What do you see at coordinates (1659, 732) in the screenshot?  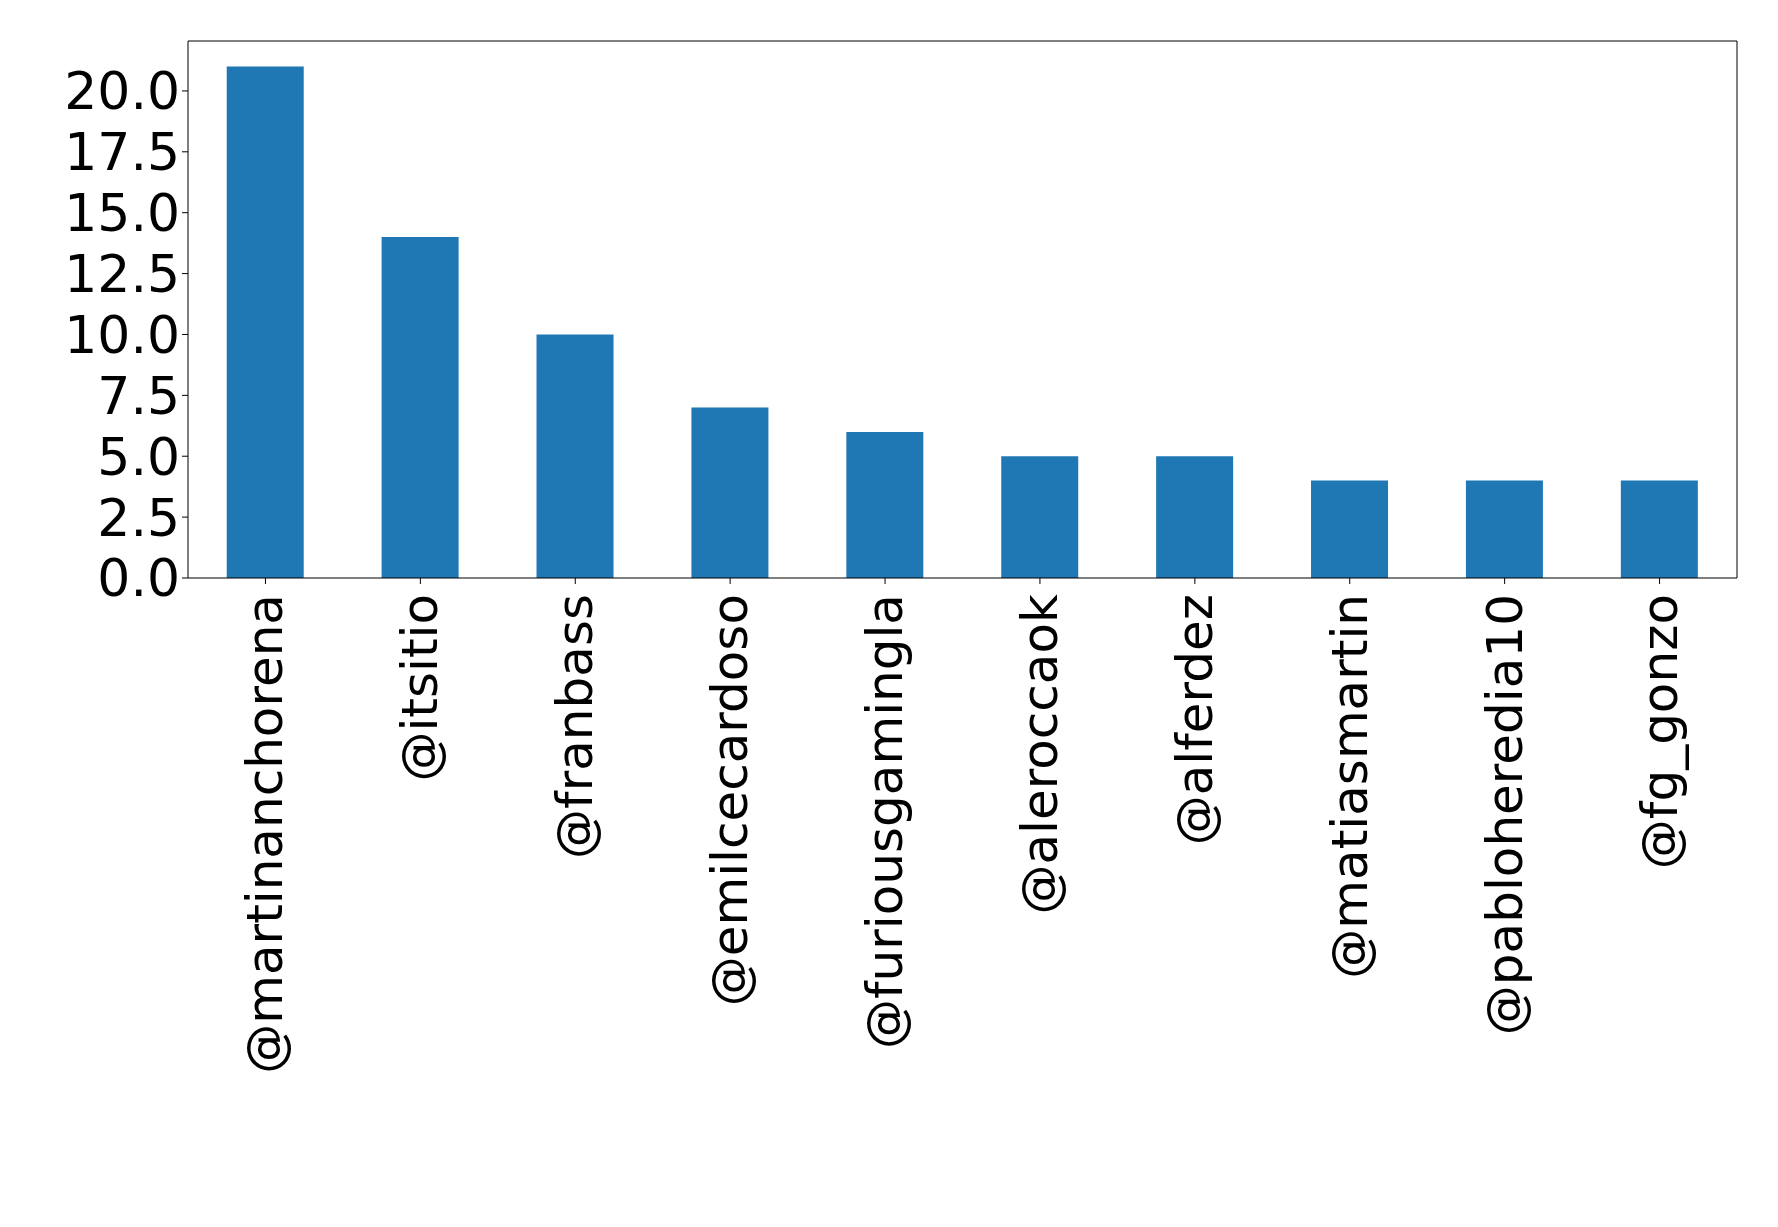 I see `x-tick-label: @fg_gonzo` at bounding box center [1659, 732].